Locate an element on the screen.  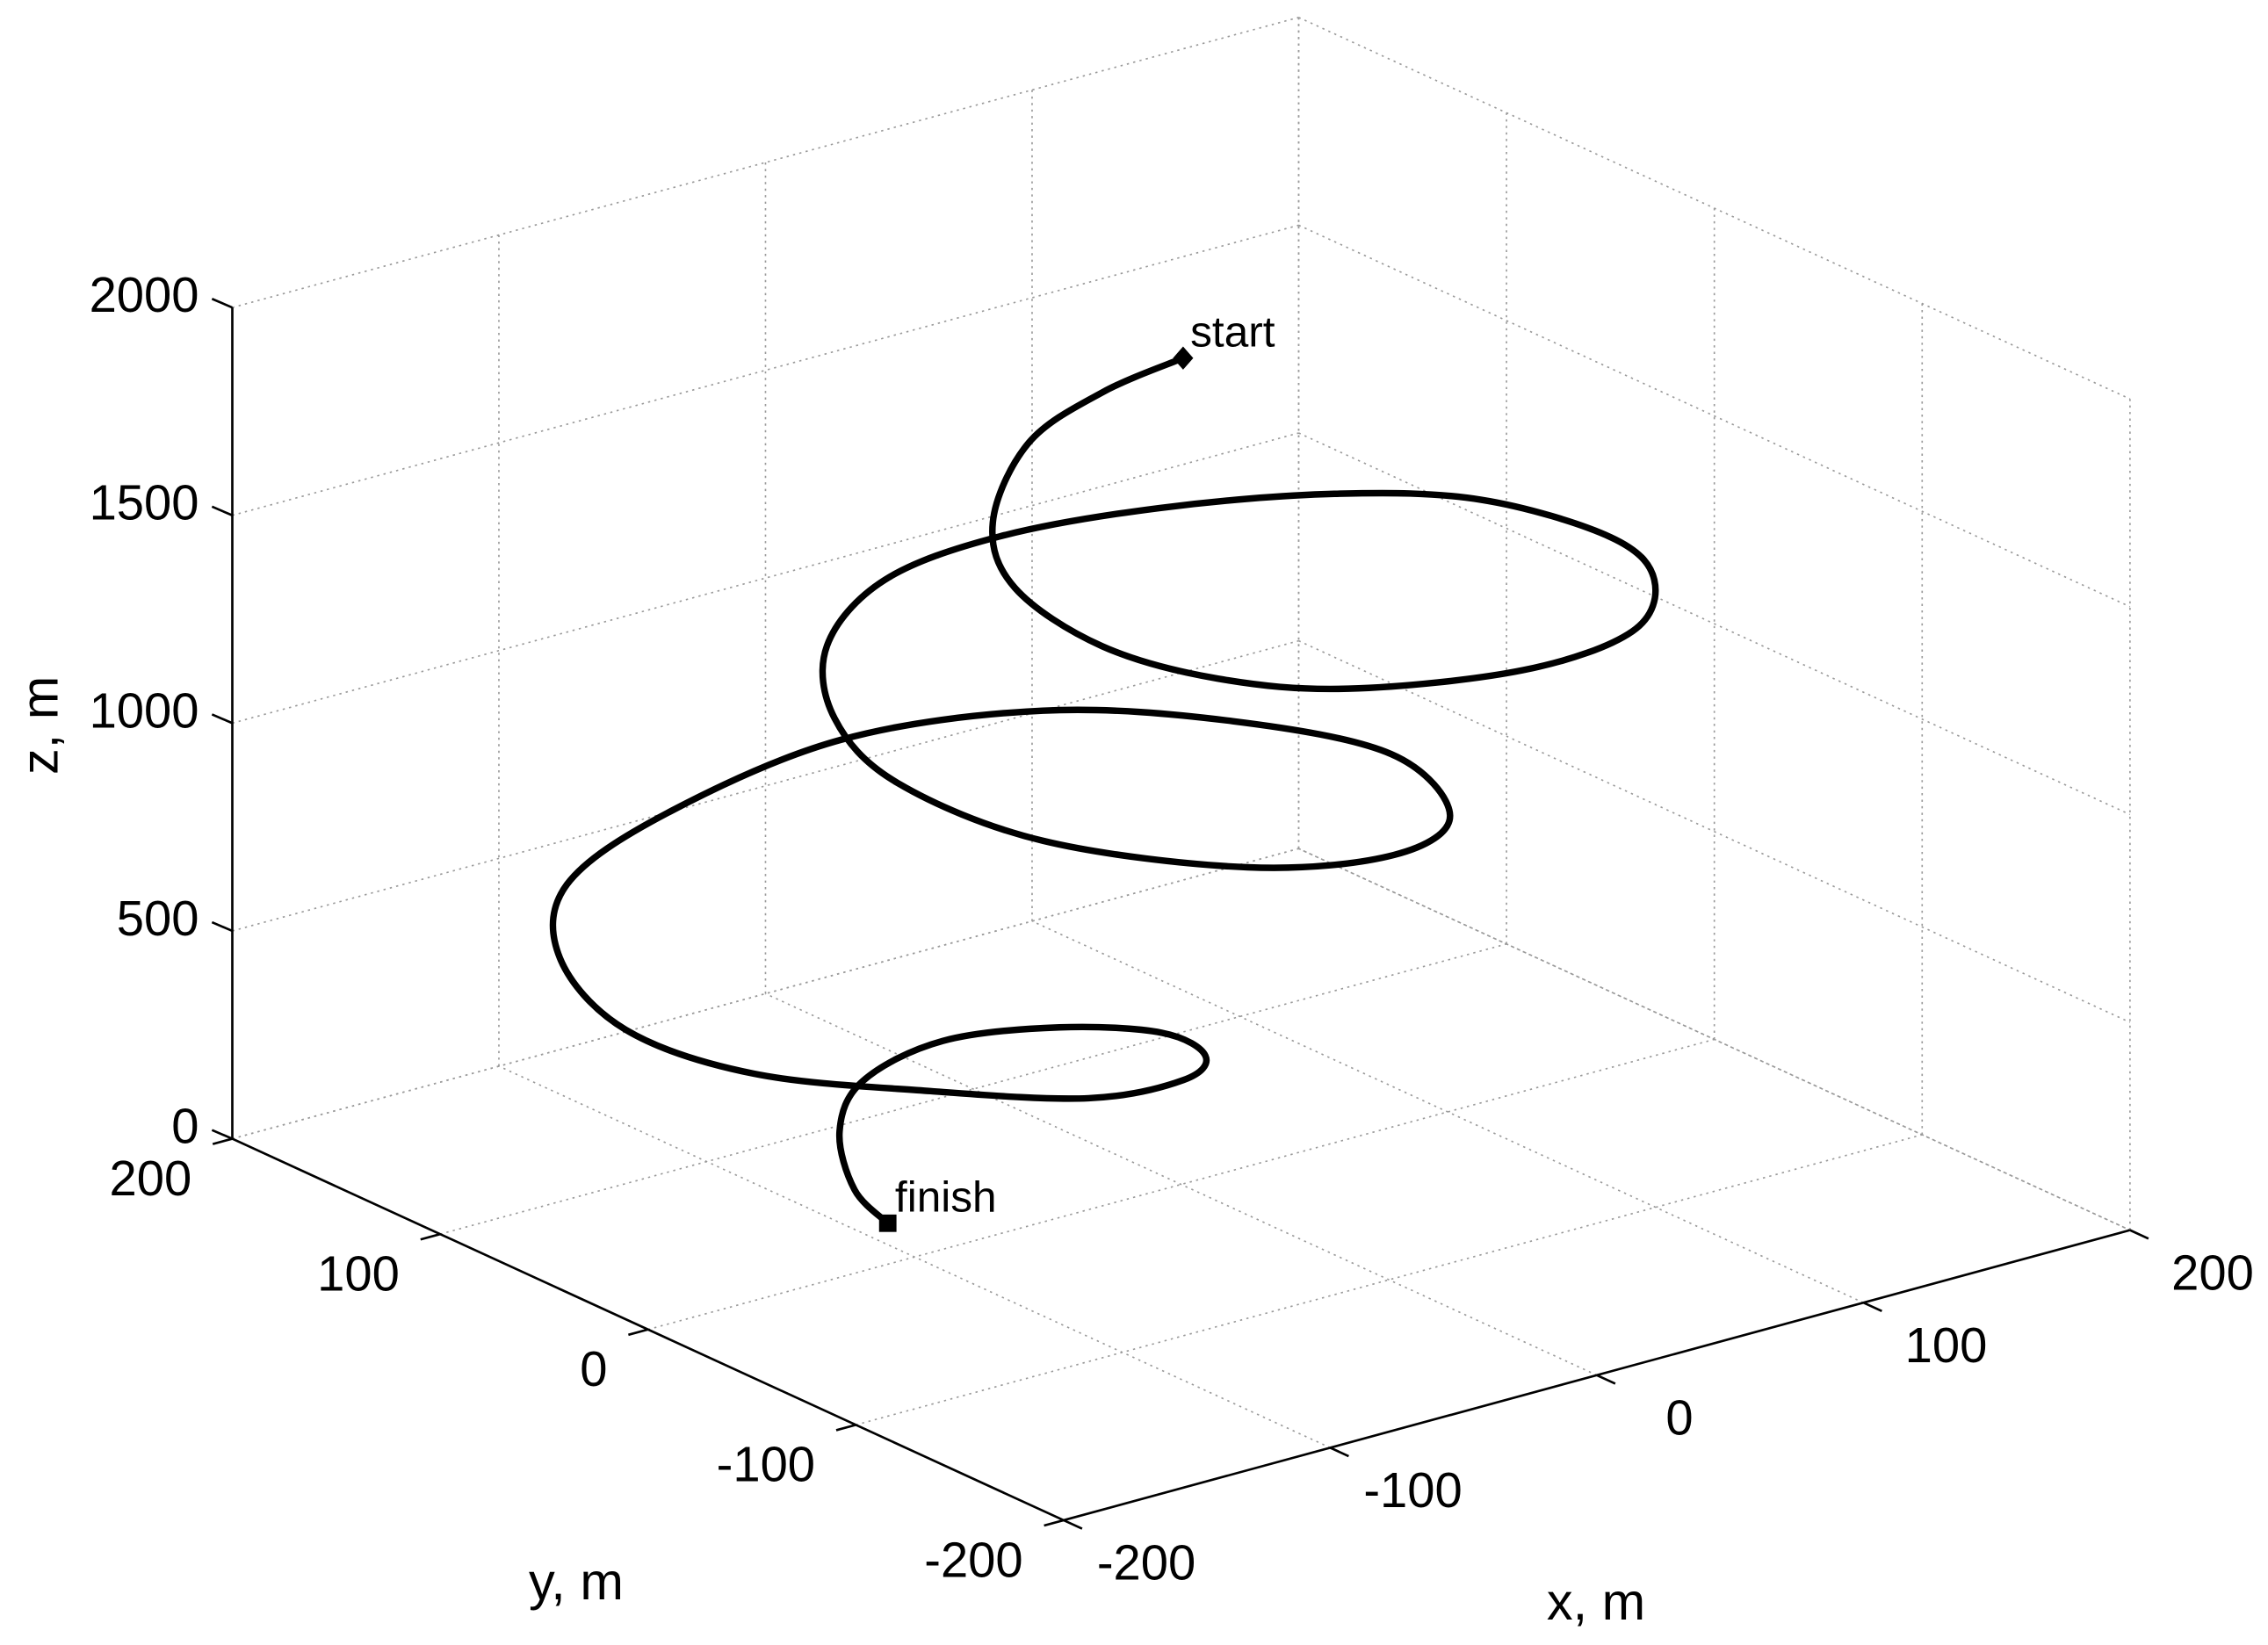
x-tick-label: 0 is located at coordinates (1679, 1417).